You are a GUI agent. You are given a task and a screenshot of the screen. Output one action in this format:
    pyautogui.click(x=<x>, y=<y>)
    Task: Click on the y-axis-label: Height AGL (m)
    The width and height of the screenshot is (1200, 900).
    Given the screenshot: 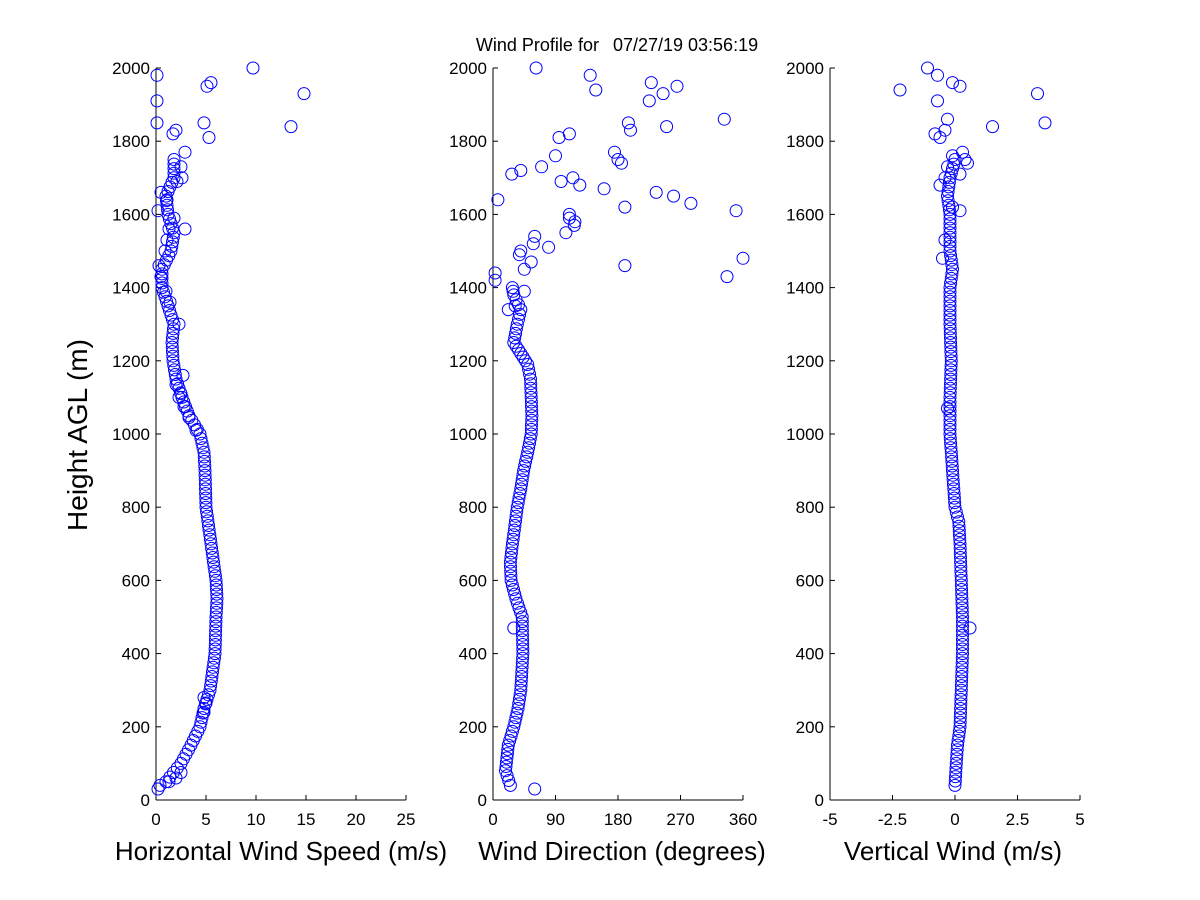 What is the action you would take?
    pyautogui.click(x=77, y=435)
    